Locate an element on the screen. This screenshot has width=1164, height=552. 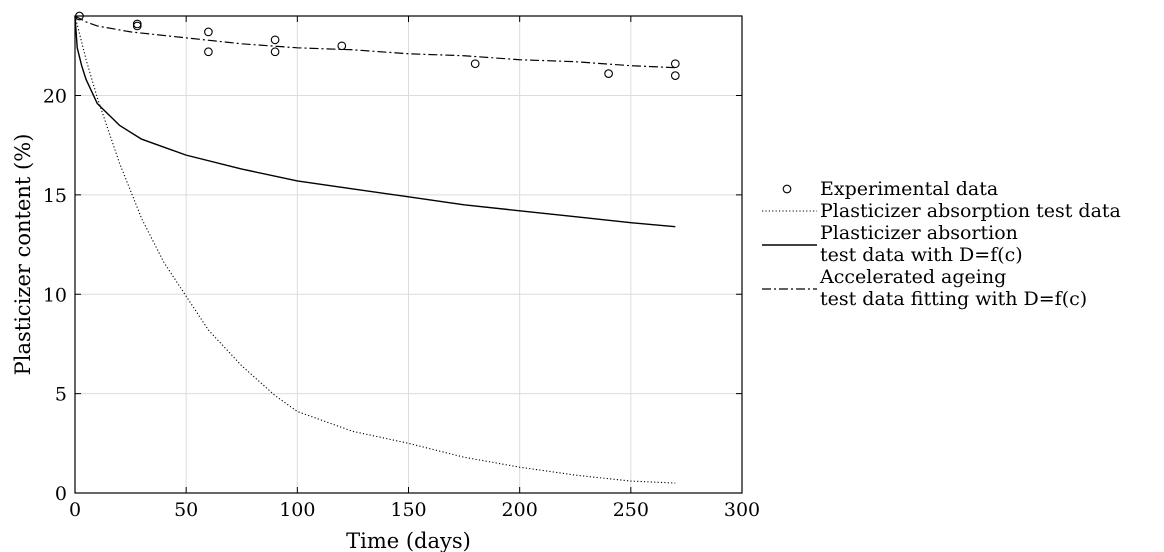
x-tick-label: 250 is located at coordinates (631, 510).